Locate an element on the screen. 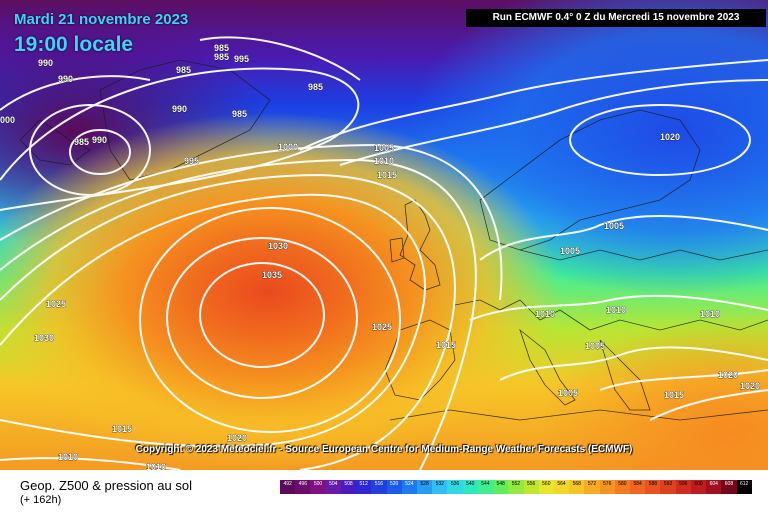 This screenshot has height=512, width=768. color-scale-swatch: 608 is located at coordinates (729, 487).